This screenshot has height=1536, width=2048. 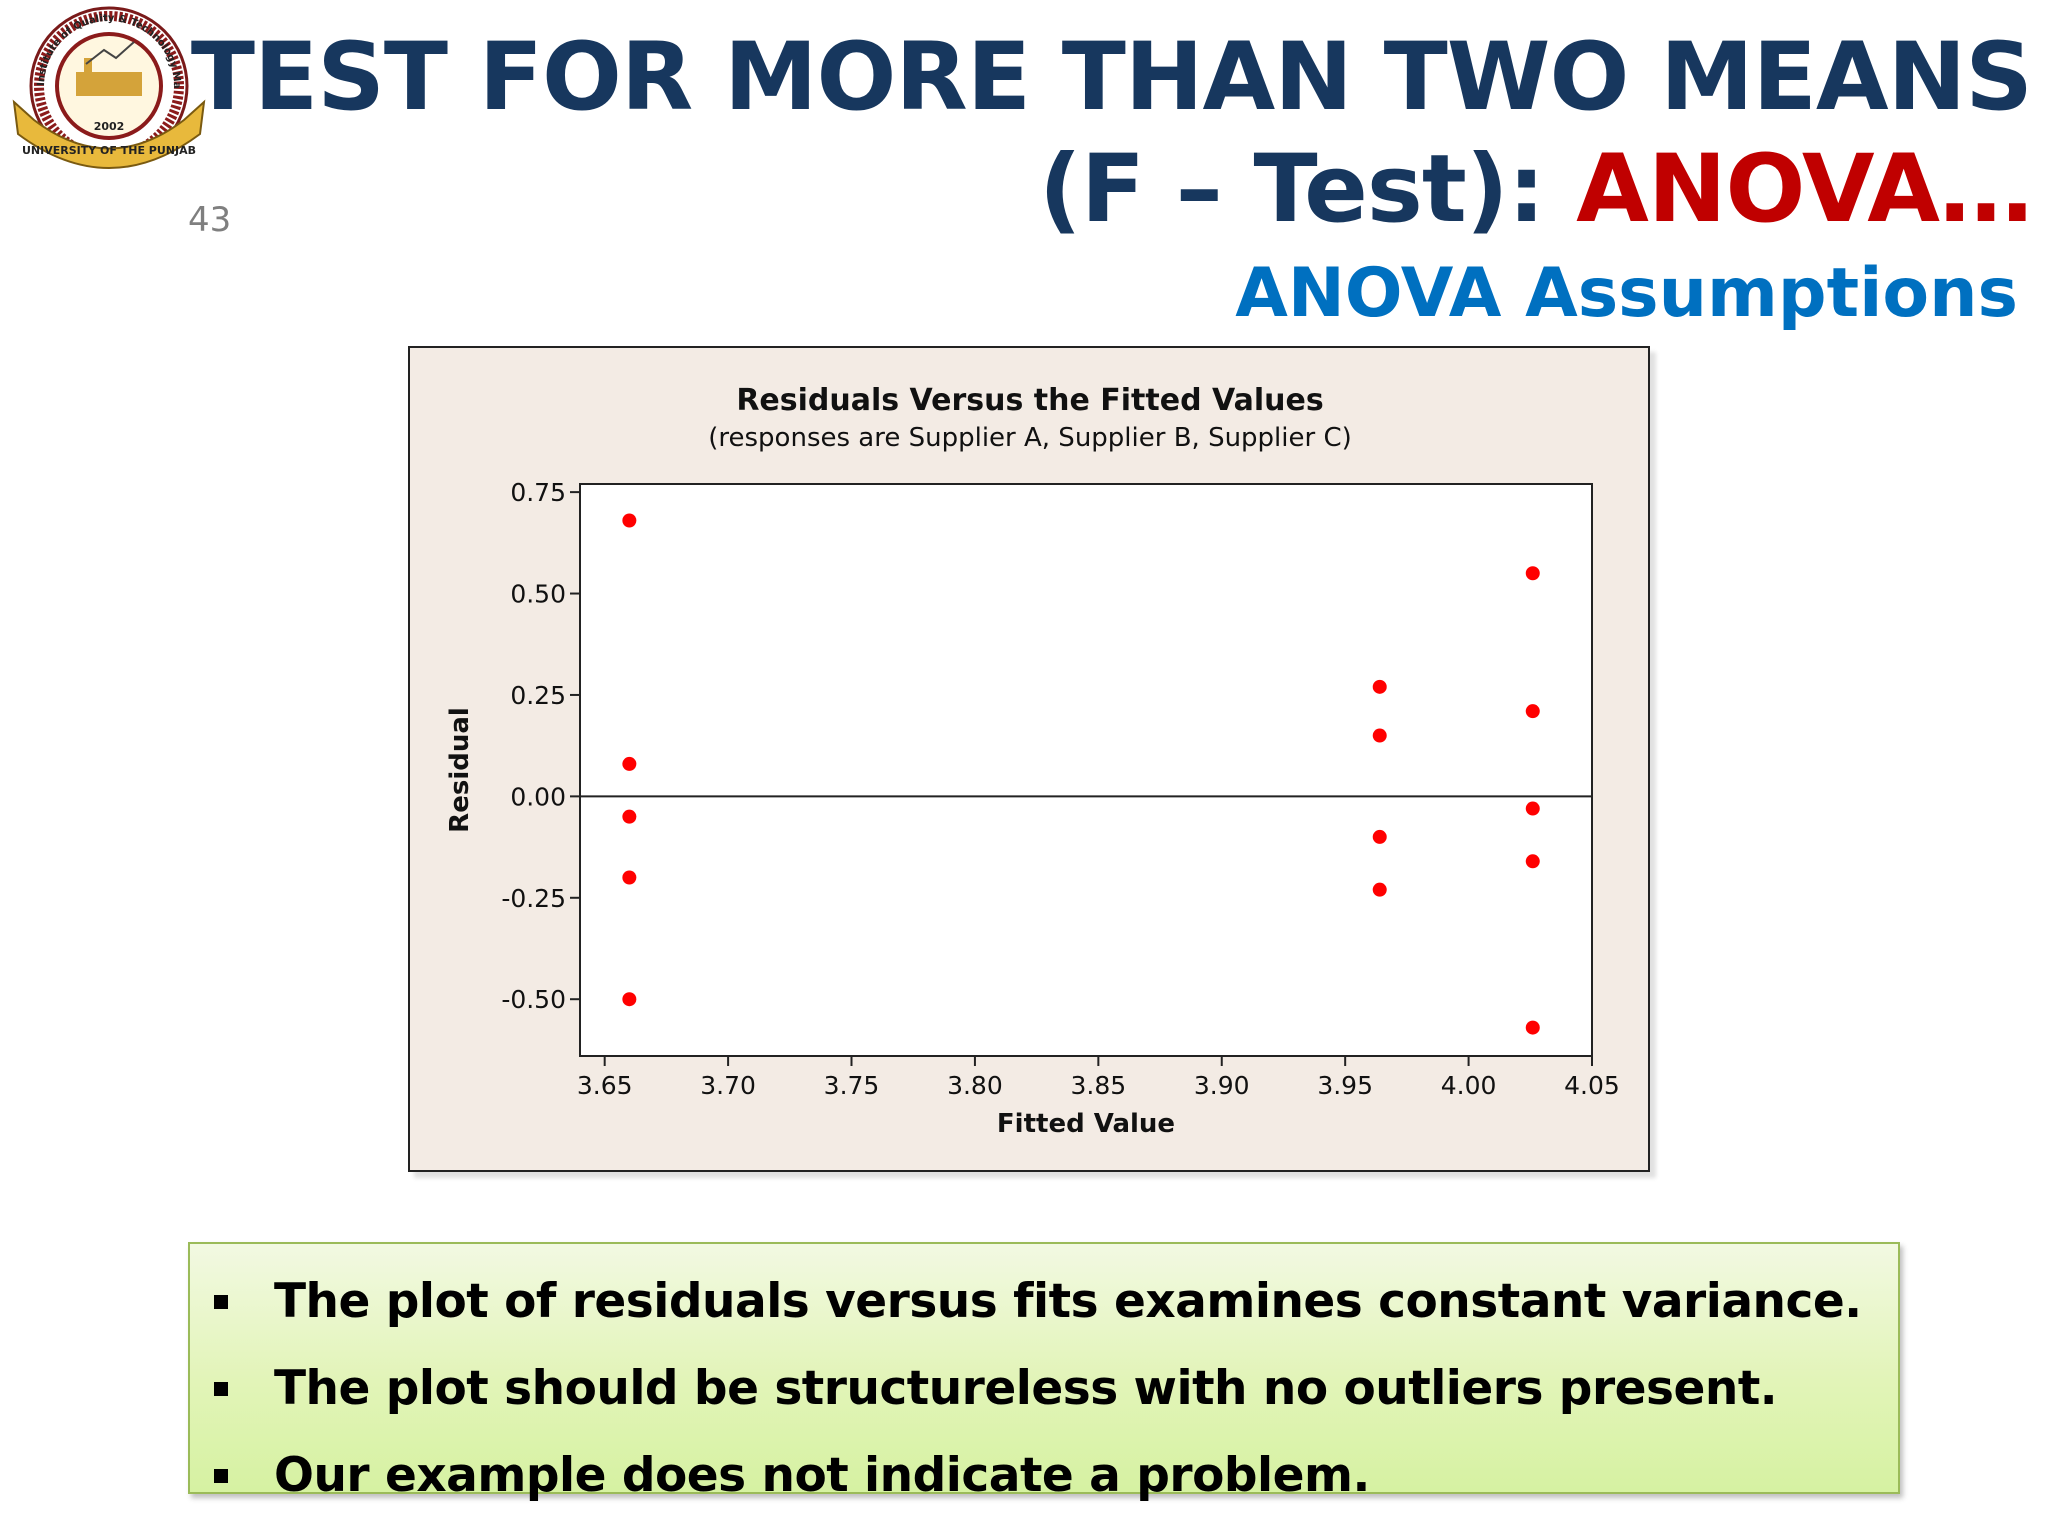 I want to click on y-tick-label: 0.25, so click(x=538, y=695).